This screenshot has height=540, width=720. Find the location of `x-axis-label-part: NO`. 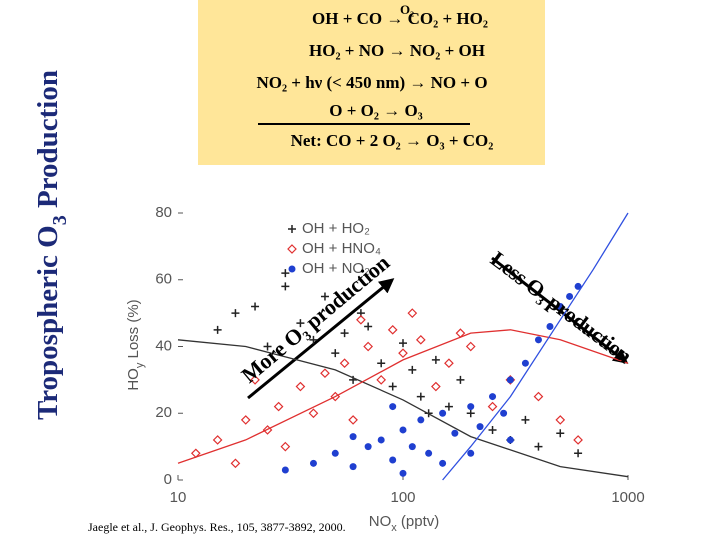

x-axis-label-part: NO is located at coordinates (380, 521).